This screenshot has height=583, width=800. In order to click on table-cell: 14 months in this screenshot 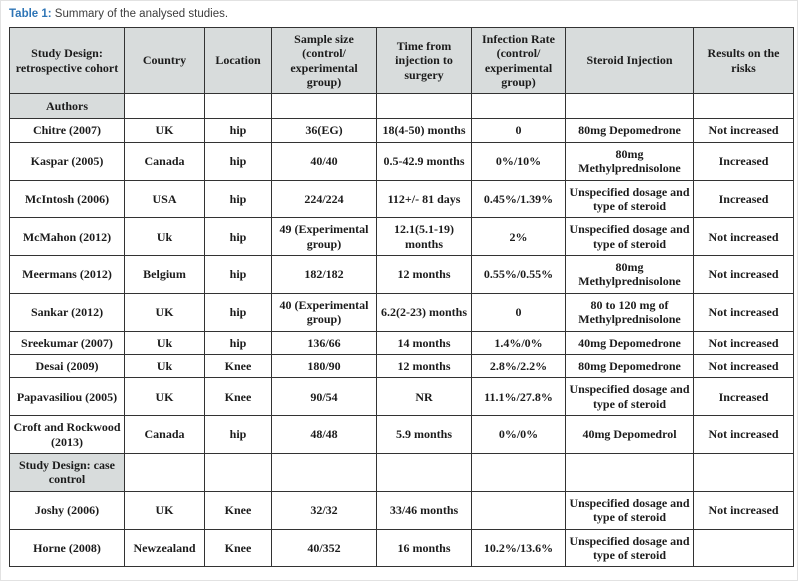, I will do `click(424, 343)`.